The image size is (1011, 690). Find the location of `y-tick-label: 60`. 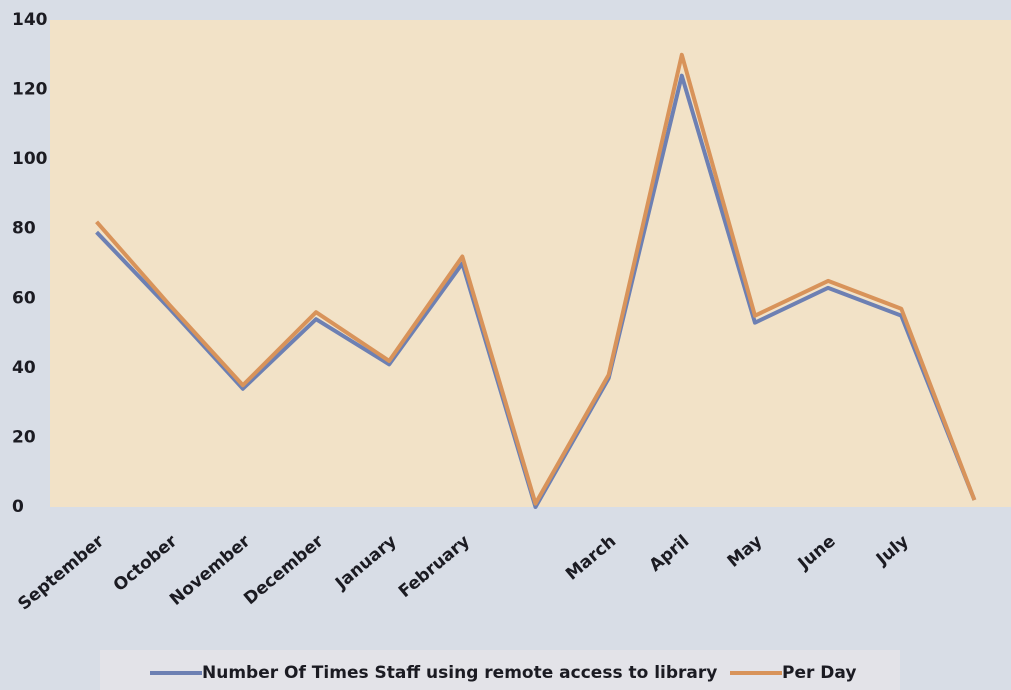

y-tick-label: 60 is located at coordinates (24, 298).